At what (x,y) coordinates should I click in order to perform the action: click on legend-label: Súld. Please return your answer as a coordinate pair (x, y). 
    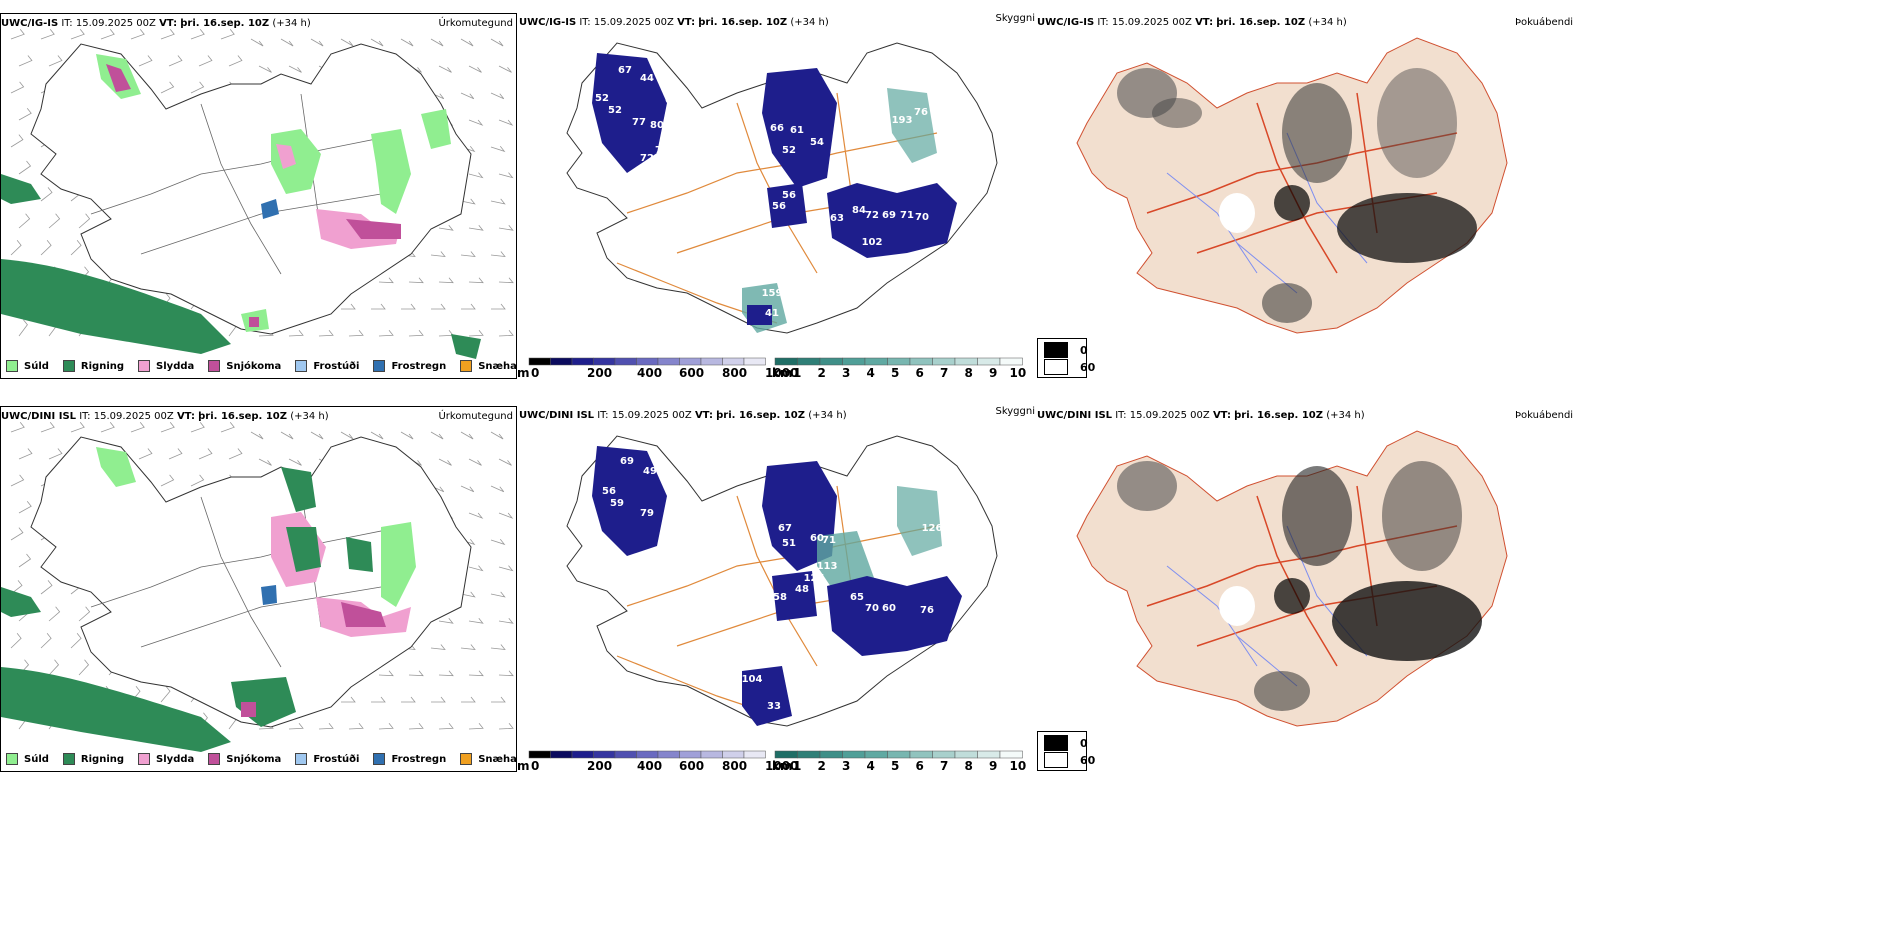
    Looking at the image, I should click on (36, 366).